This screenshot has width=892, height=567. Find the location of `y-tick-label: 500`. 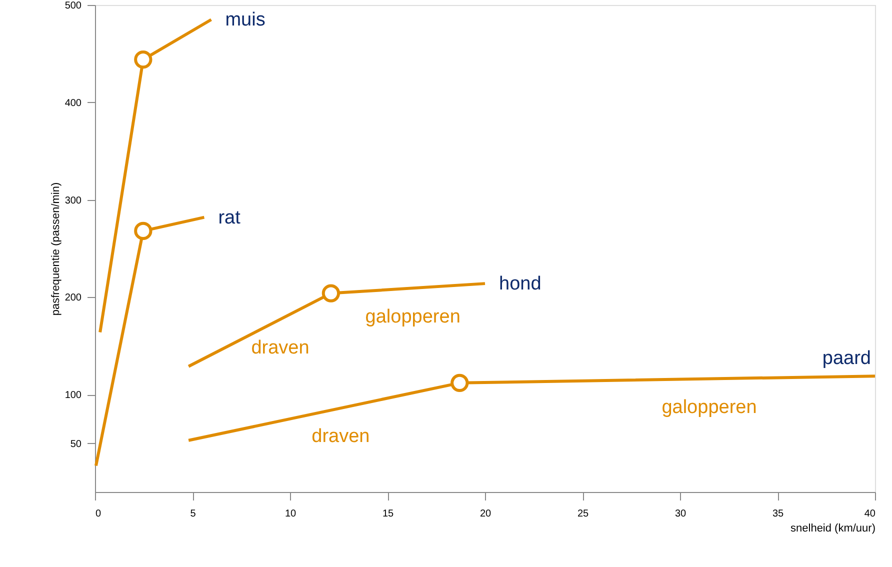

y-tick-label: 500 is located at coordinates (73, 6).